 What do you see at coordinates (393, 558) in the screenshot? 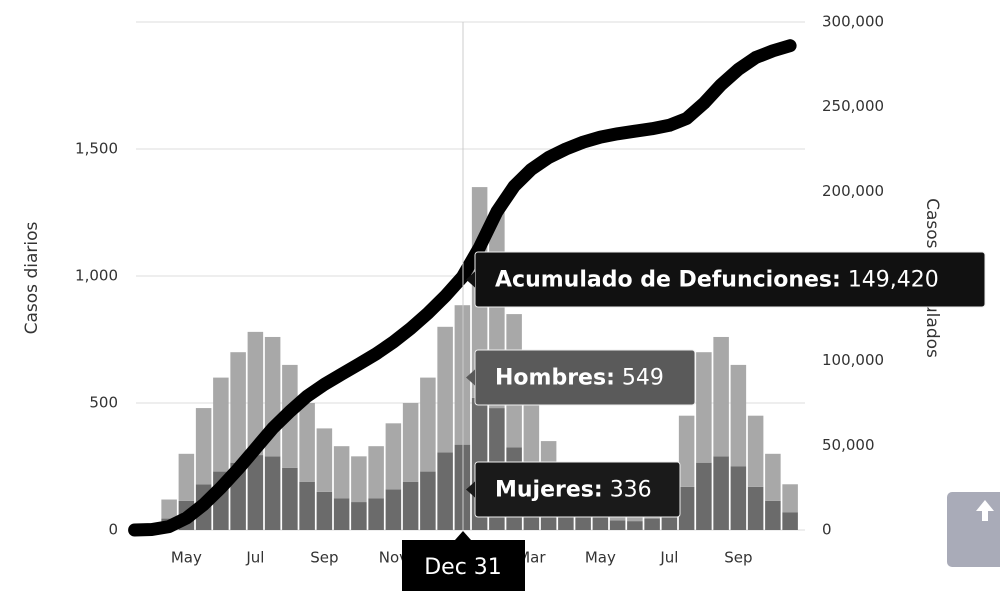
I see `x-tick-label: Nov` at bounding box center [393, 558].